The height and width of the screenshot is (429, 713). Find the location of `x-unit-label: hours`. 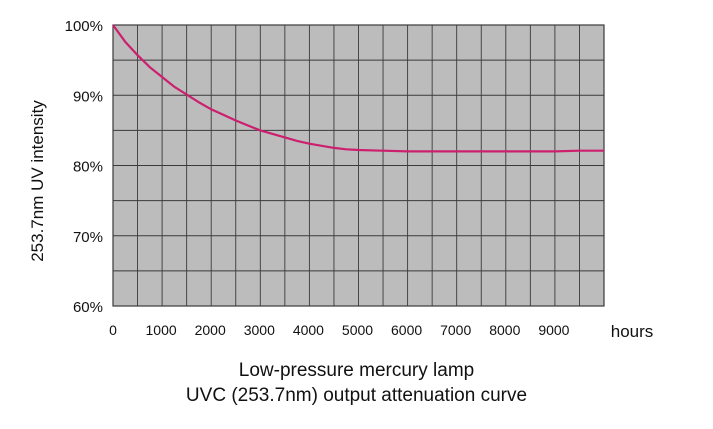

x-unit-label: hours is located at coordinates (632, 331).